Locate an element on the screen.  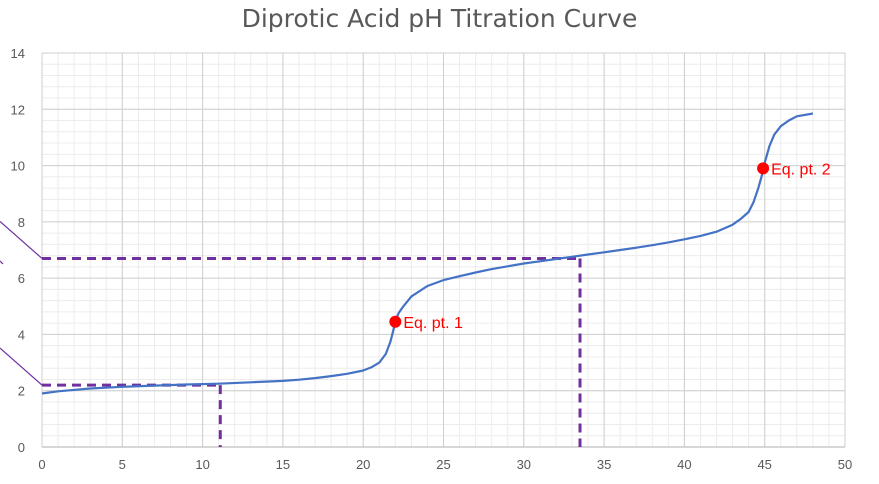
x-tick-label: 45 is located at coordinates (764, 464).